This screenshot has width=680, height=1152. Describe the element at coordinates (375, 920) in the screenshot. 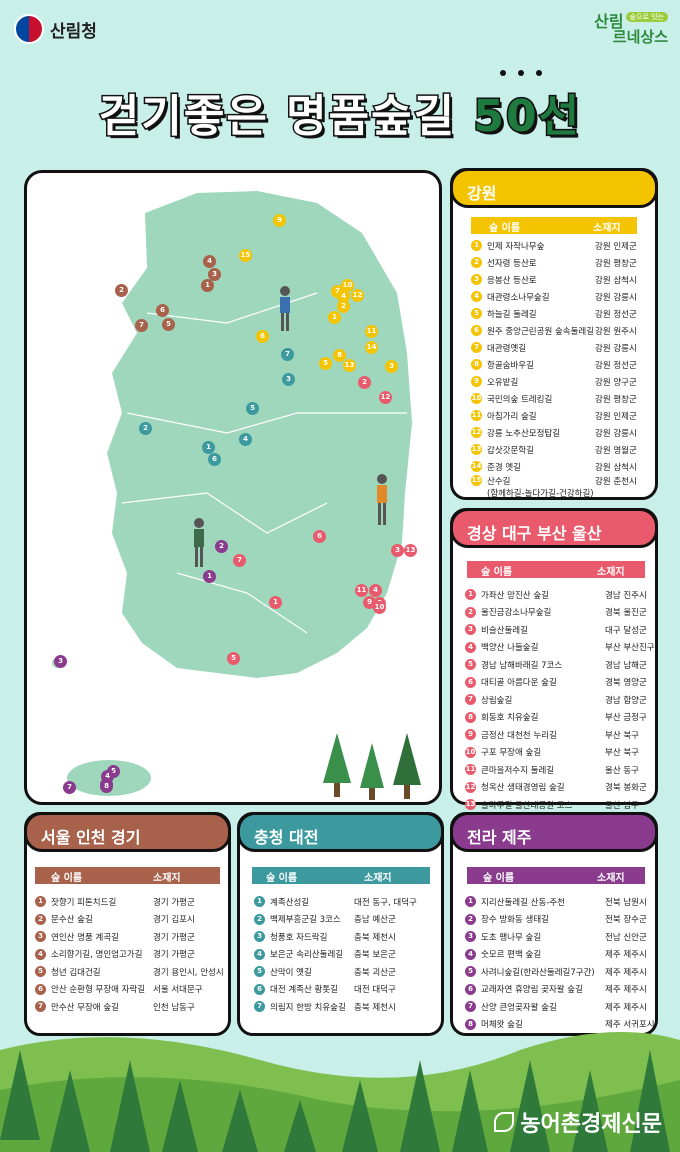

I see `item-location: 충남 예산군` at that location.